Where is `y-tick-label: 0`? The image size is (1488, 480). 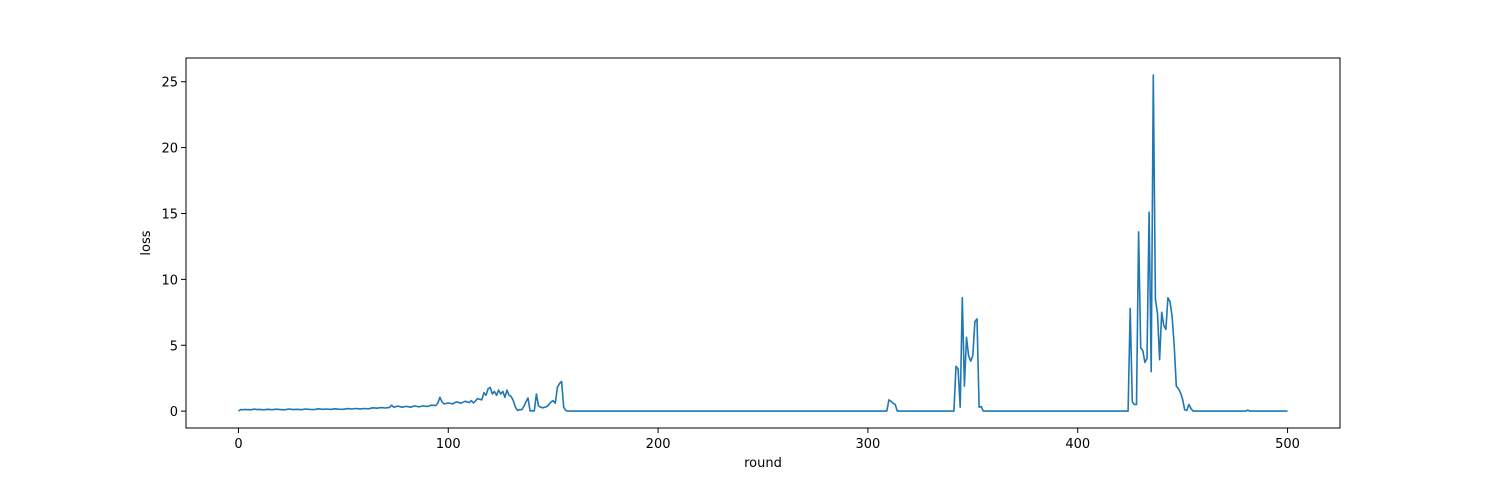 y-tick-label: 0 is located at coordinates (174, 412).